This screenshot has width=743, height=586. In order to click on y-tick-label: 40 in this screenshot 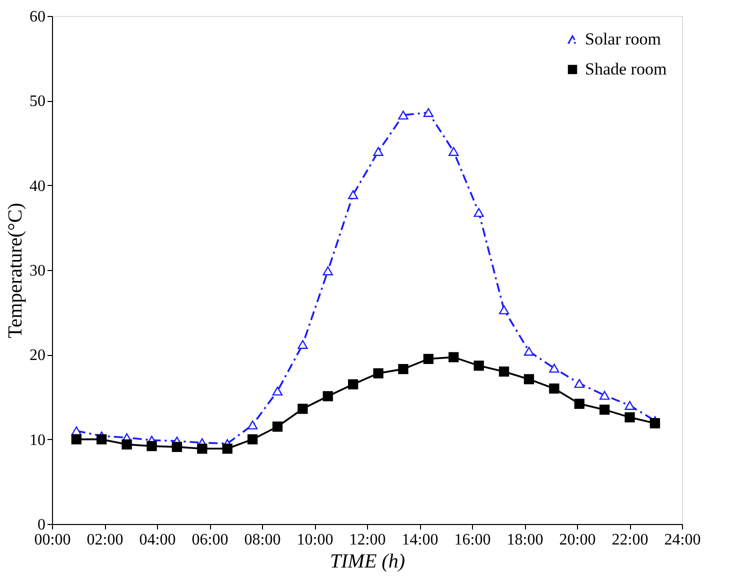, I will do `click(38, 186)`.